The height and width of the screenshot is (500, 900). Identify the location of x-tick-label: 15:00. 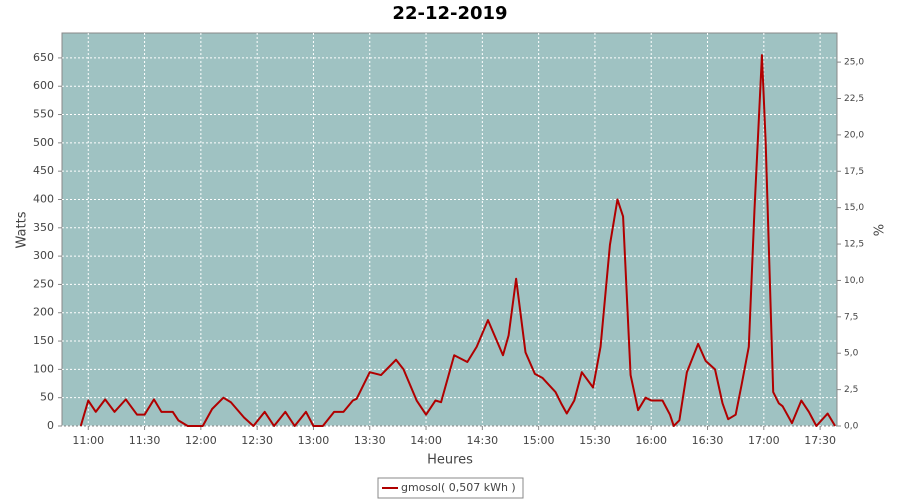
(539, 440).